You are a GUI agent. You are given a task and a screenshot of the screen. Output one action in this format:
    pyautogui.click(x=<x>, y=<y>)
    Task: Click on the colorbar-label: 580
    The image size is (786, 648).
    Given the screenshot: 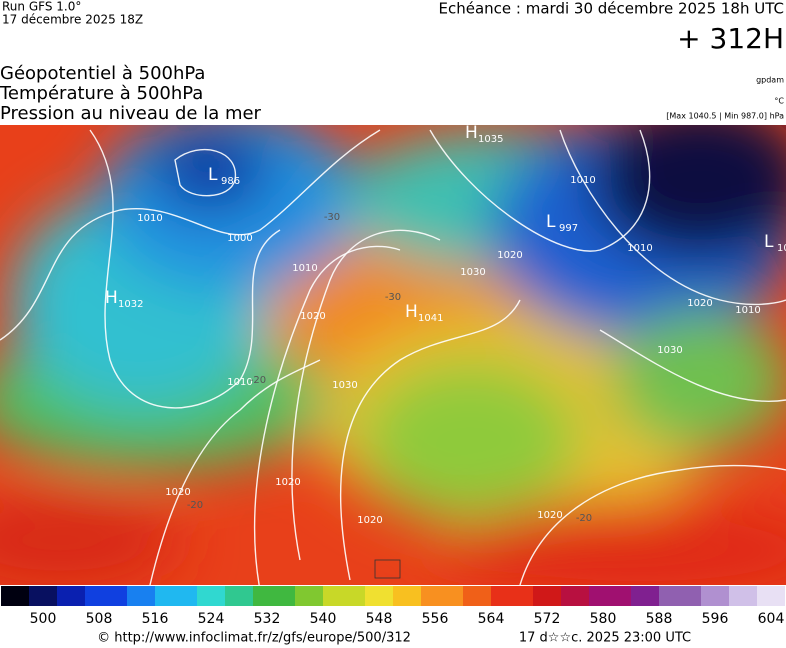 What is the action you would take?
    pyautogui.click(x=603, y=619)
    